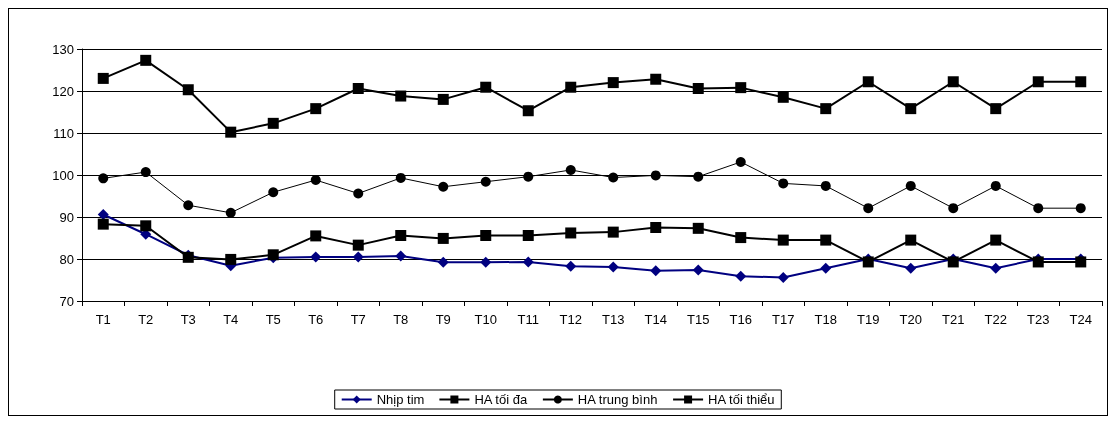 This screenshot has height=425, width=1117. What do you see at coordinates (66, 217) in the screenshot?
I see `y-tick-label: 90` at bounding box center [66, 217].